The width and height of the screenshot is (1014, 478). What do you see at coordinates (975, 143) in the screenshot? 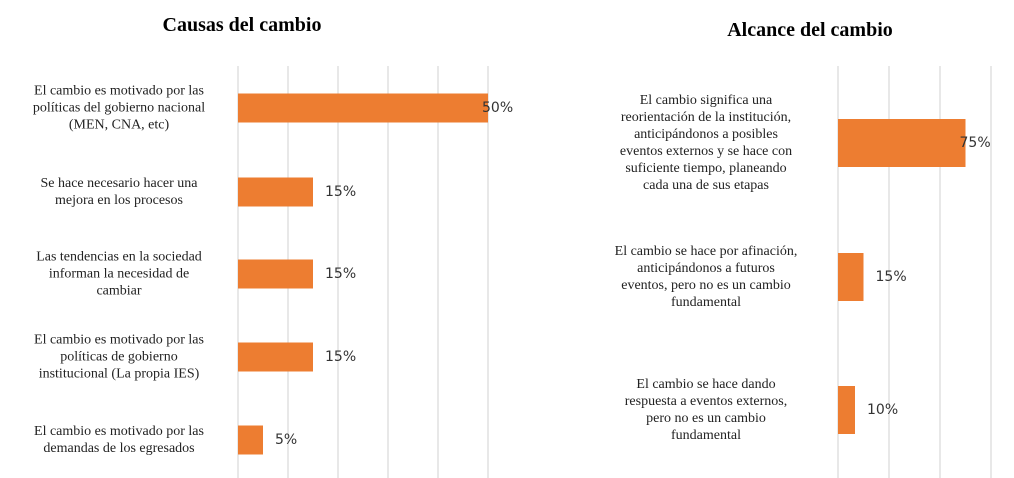
I see `value-label: 75%` at bounding box center [975, 143].